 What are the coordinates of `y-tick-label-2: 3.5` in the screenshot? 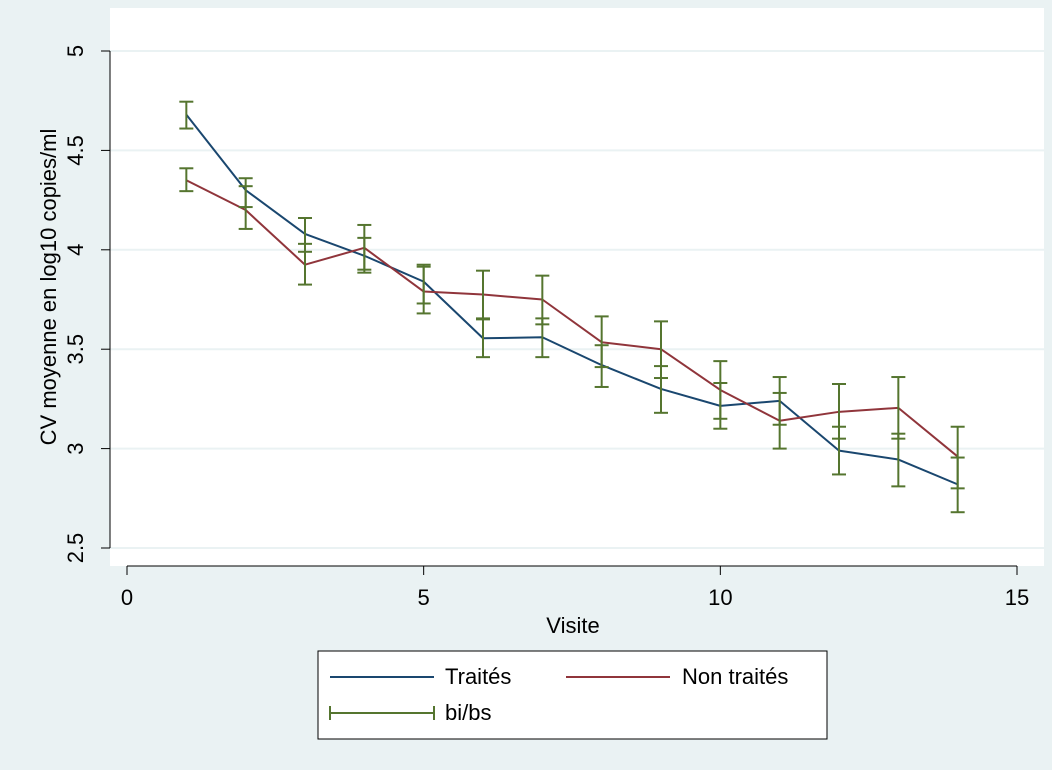 It's located at (75, 349).